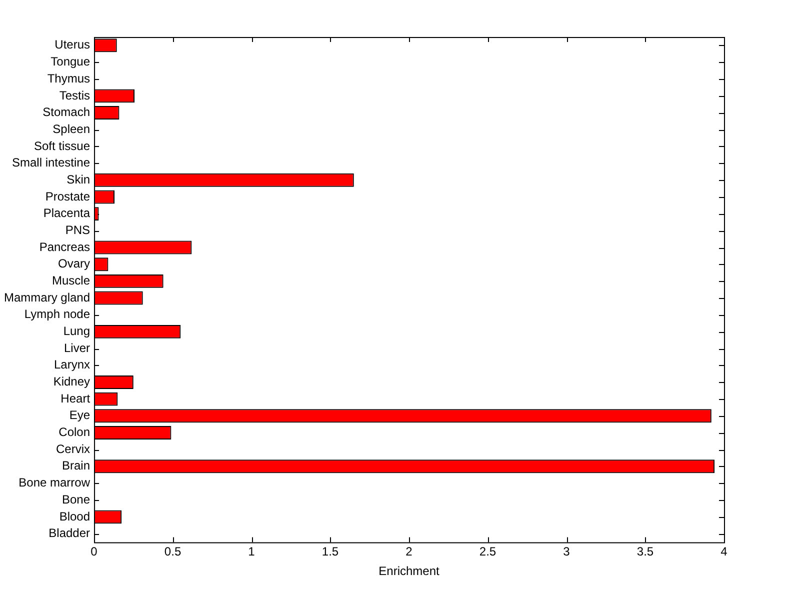 This screenshot has height=599, width=800. I want to click on y-tick-label: Small intestine, so click(51, 163).